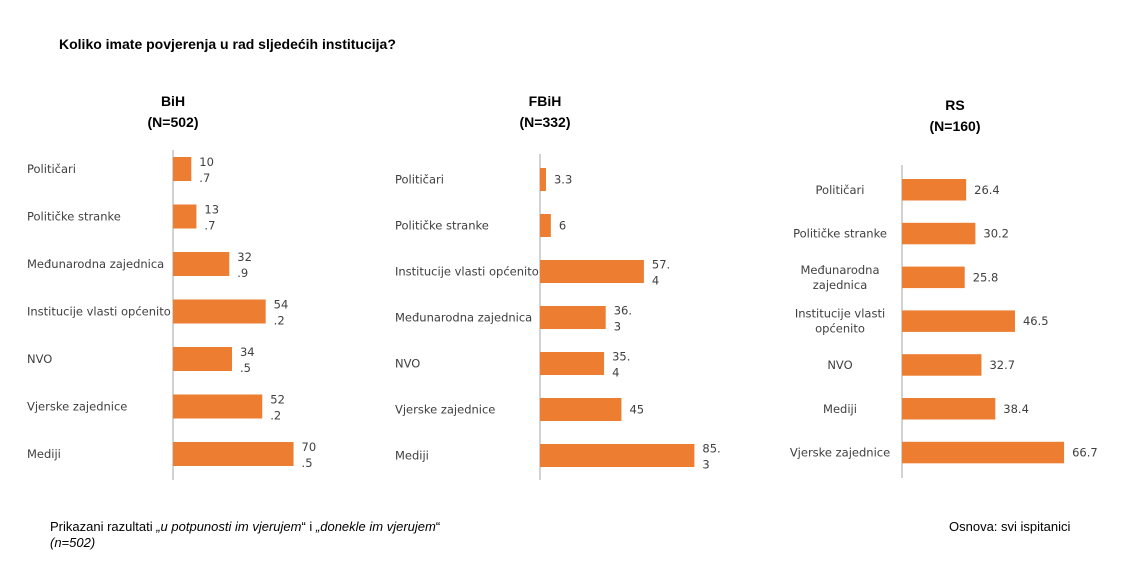 The image size is (1135, 568). Describe the element at coordinates (173, 122) in the screenshot. I see `chart-subtitle: (N=502)` at that location.